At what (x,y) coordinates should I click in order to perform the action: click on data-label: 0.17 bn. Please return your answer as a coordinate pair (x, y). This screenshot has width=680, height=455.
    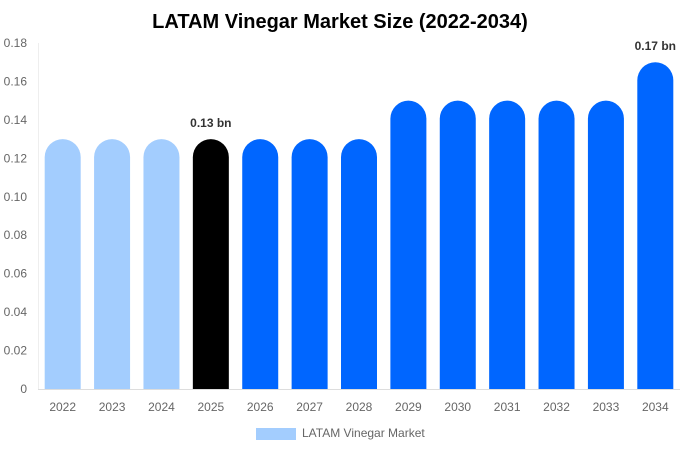
    Looking at the image, I should click on (655, 46).